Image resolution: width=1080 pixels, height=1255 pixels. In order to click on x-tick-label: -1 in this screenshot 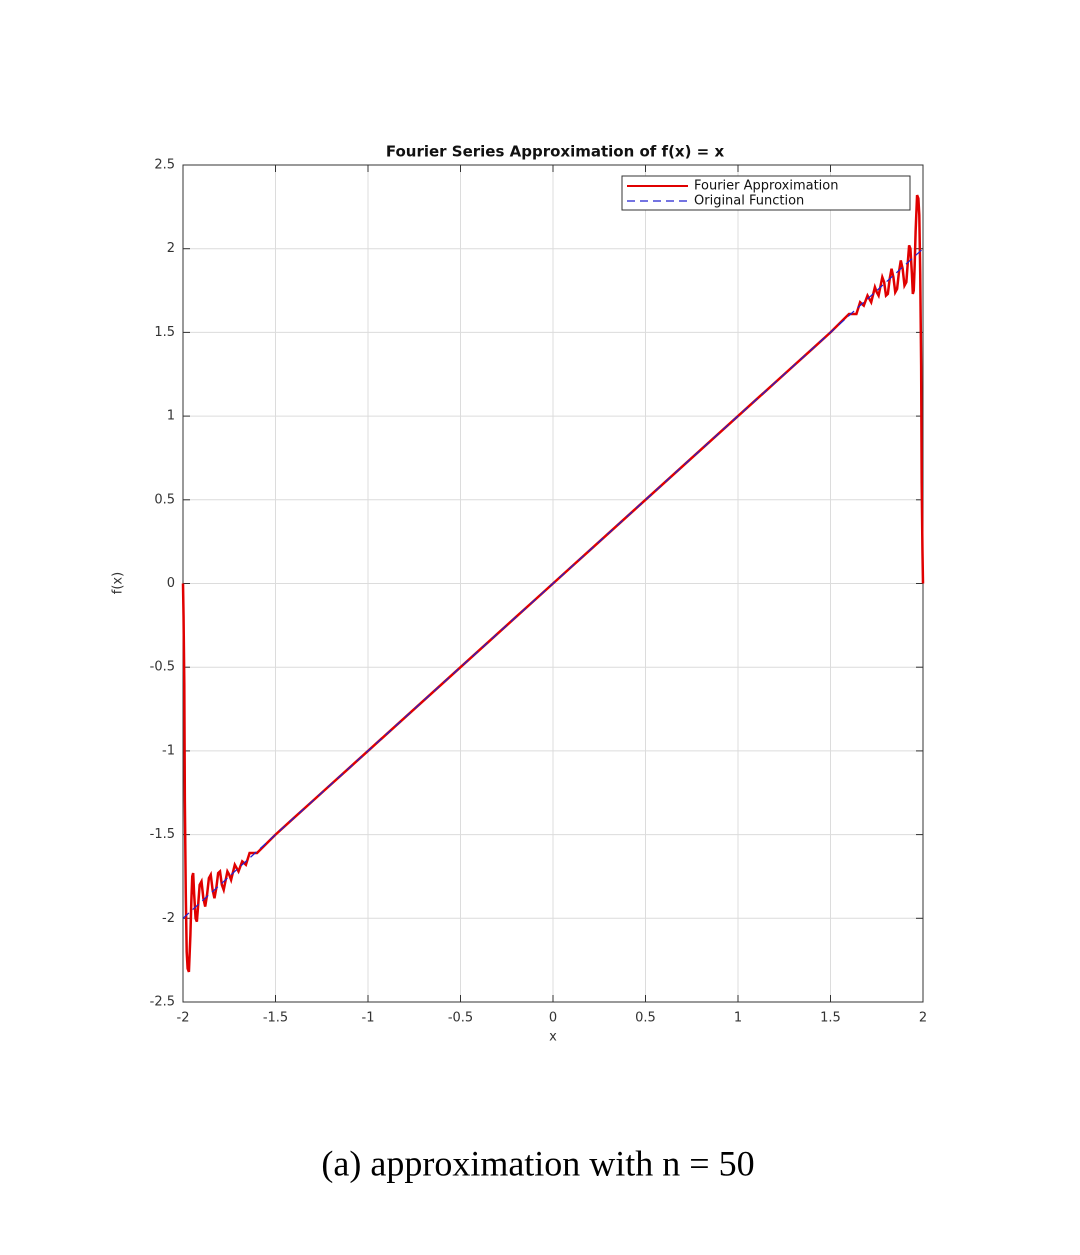, I will do `click(368, 1018)`.